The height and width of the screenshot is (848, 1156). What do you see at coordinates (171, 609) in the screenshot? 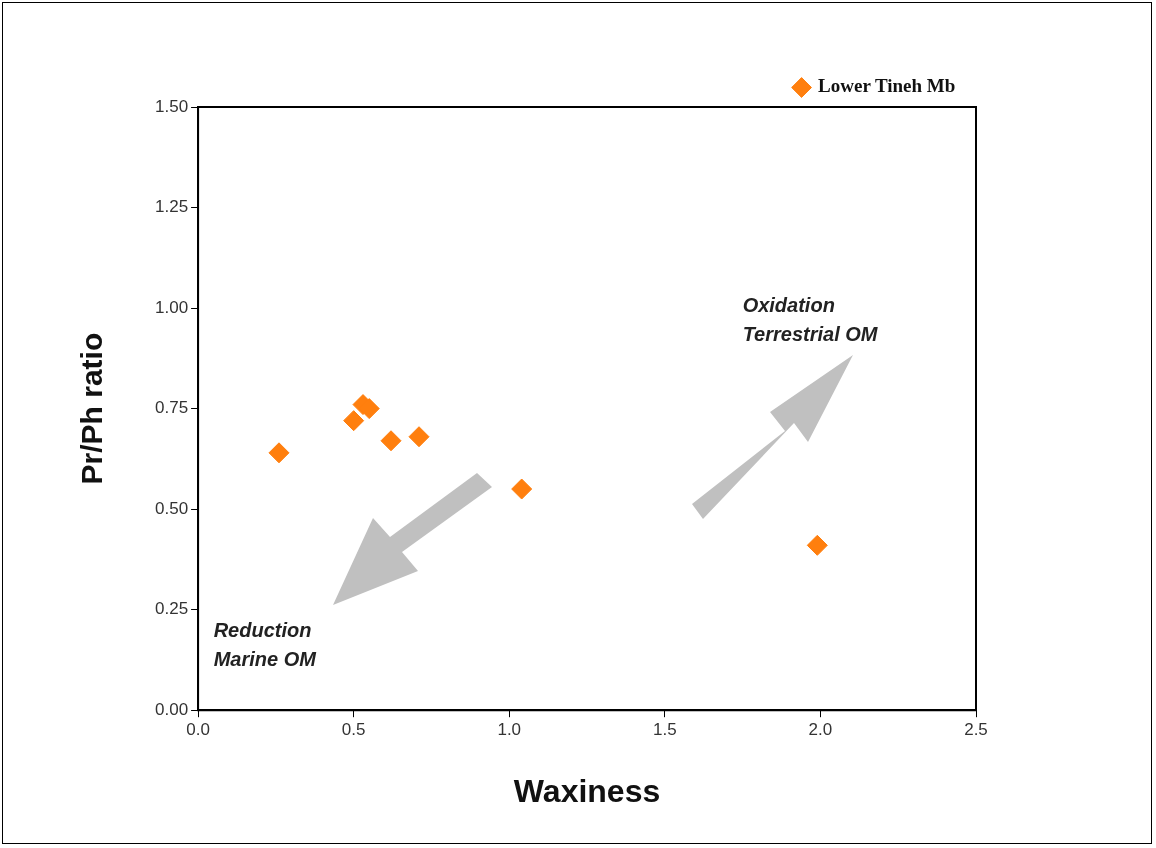
I see `y-tick-label: 0.25` at bounding box center [171, 609].